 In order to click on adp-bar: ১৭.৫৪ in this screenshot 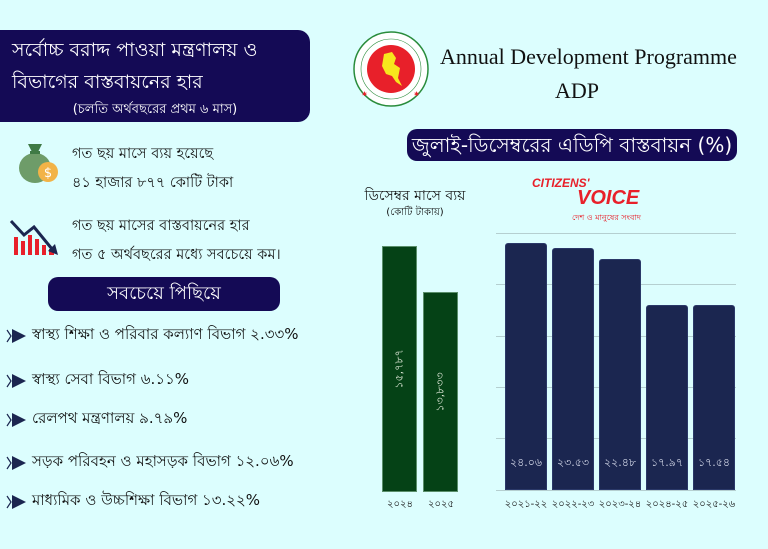, I will do `click(714, 397)`.